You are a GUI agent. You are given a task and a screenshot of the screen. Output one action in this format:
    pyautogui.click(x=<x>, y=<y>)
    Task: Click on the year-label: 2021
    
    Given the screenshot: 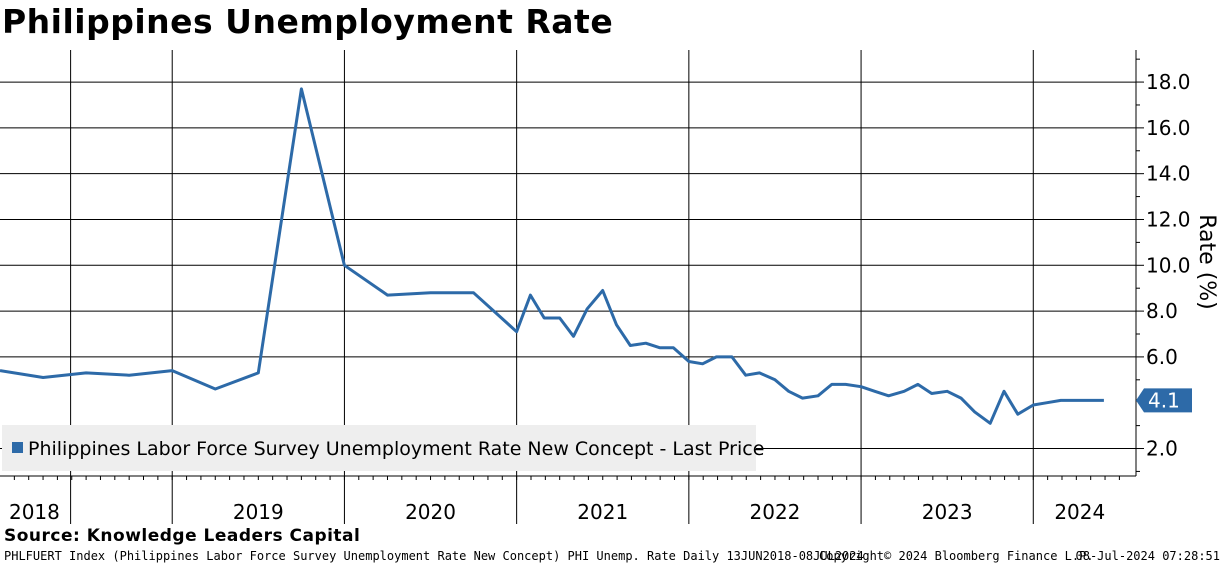 What is the action you would take?
    pyautogui.click(x=602, y=512)
    